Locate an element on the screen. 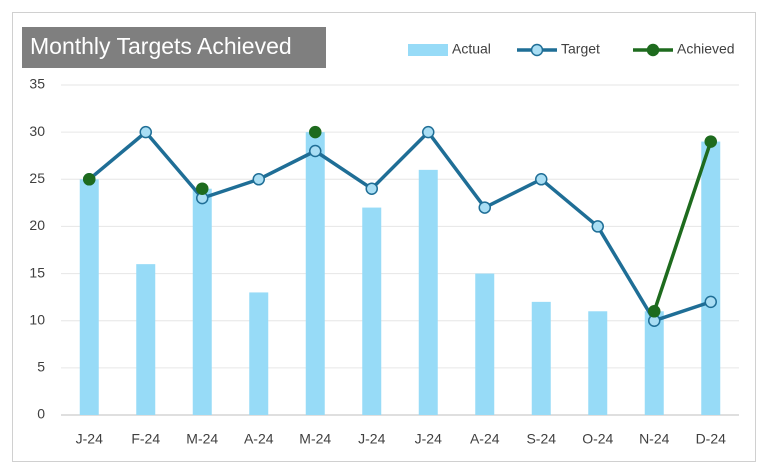  x-tick-label: N-24 is located at coordinates (654, 439).